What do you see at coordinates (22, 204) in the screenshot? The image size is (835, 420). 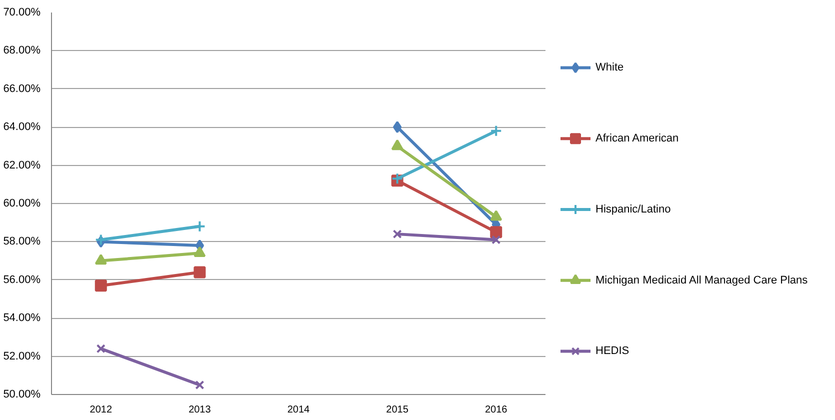 I see `y-tick-label: 60.00%` at bounding box center [22, 204].